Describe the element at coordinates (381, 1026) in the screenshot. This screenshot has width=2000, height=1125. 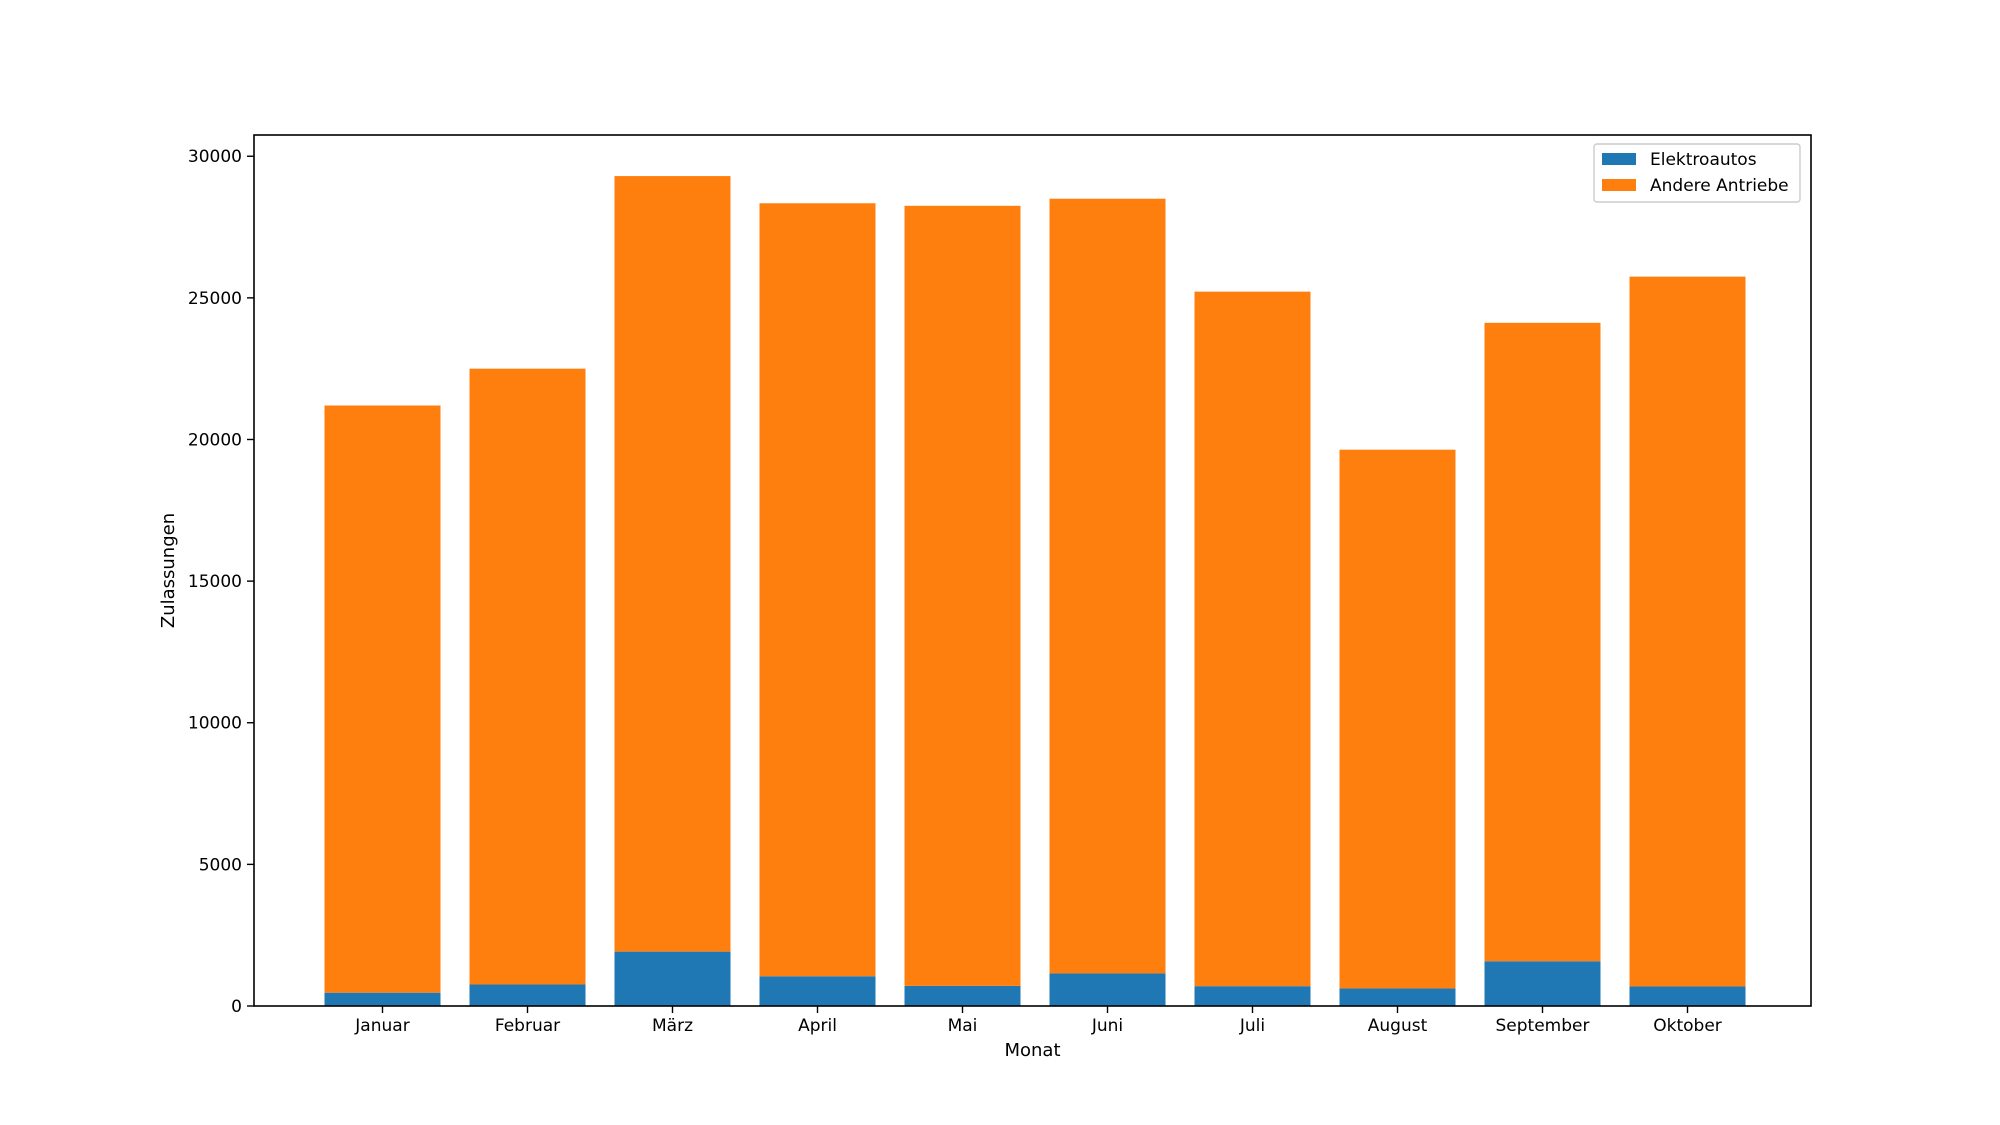
I see `x-tick-label-0: Januar` at that location.